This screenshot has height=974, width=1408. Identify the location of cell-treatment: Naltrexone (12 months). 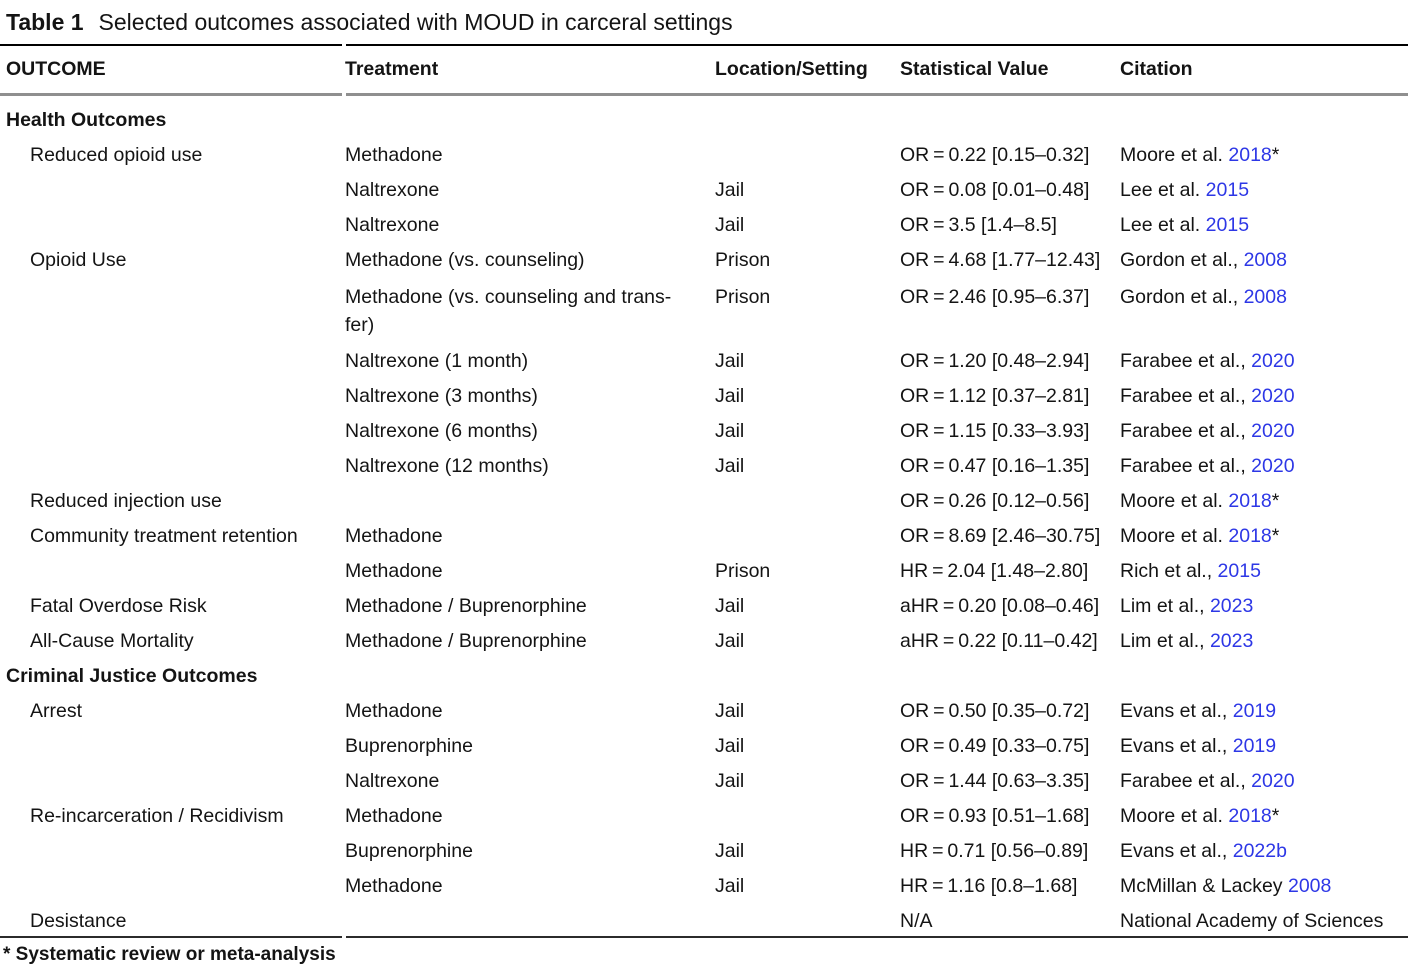
(447, 466).